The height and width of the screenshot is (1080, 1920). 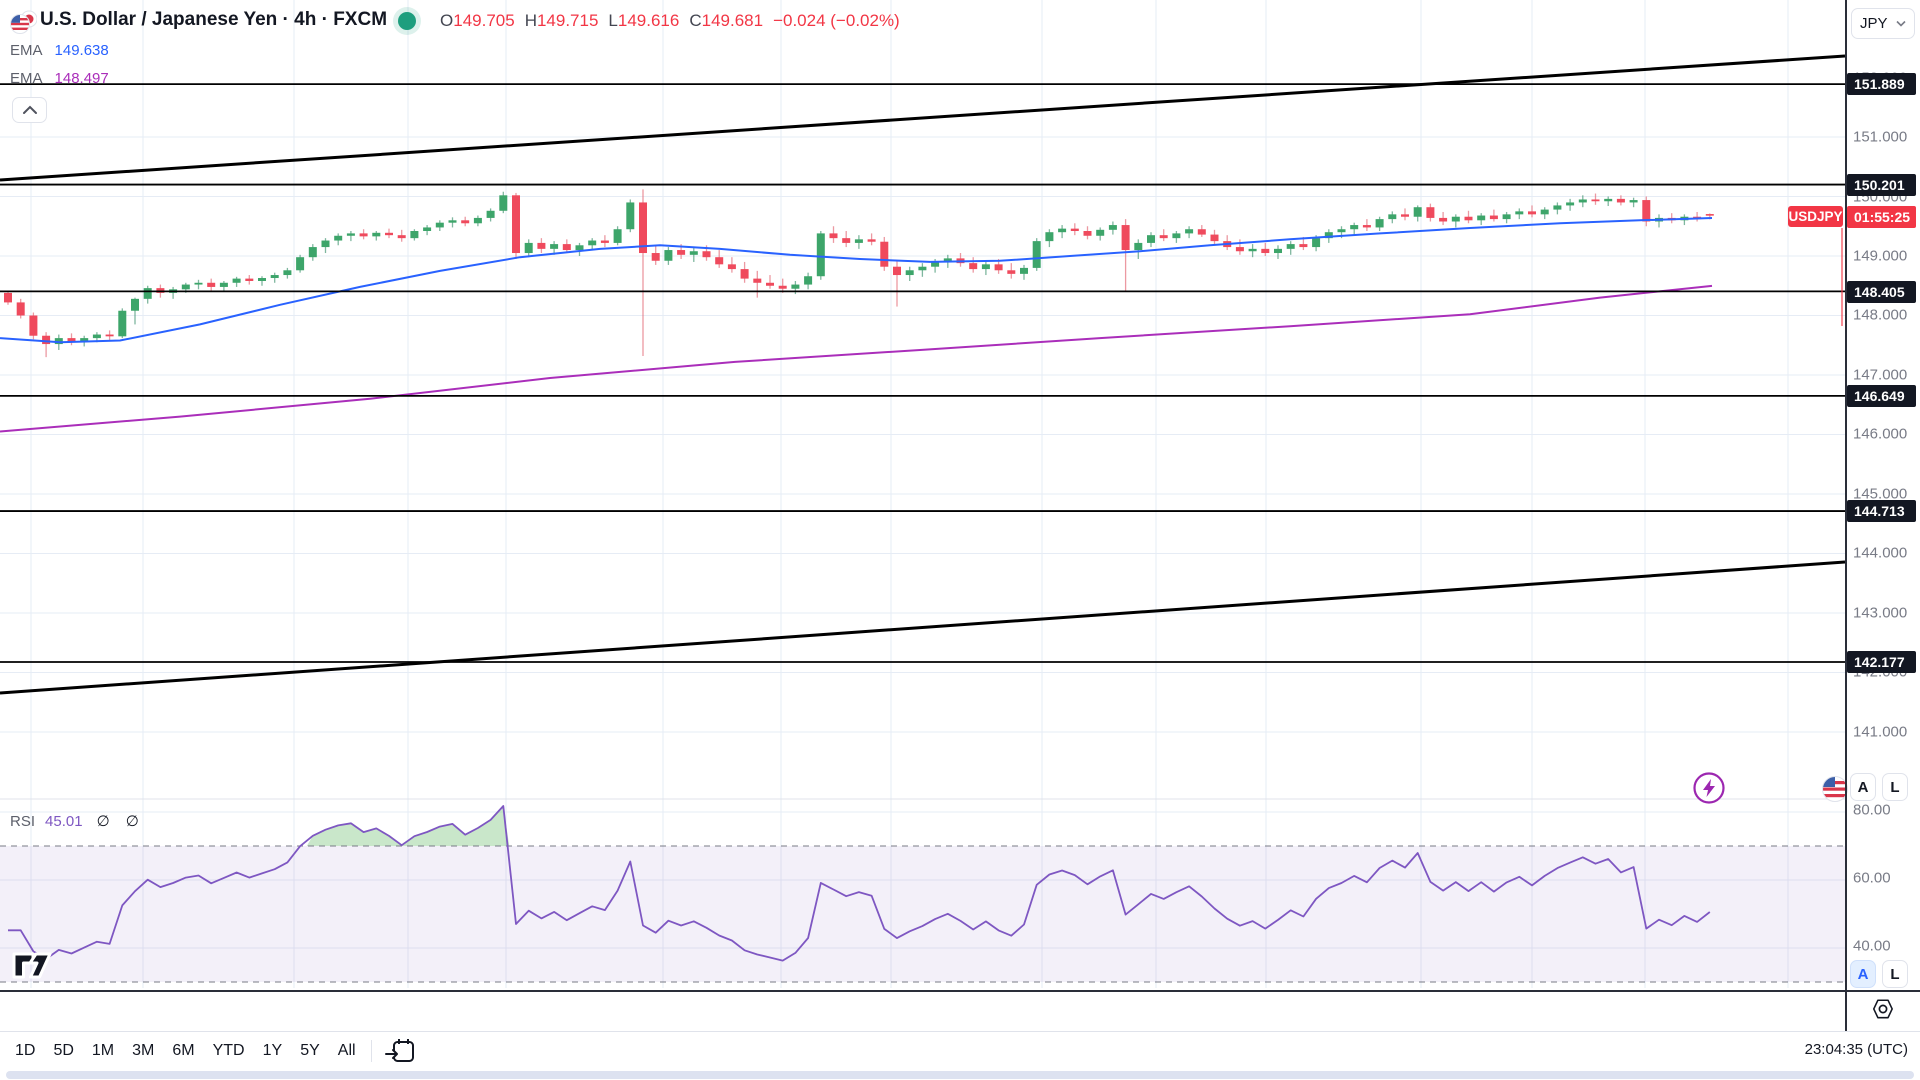 I want to click on price-tick-label: 152.000, so click(x=1880, y=78).